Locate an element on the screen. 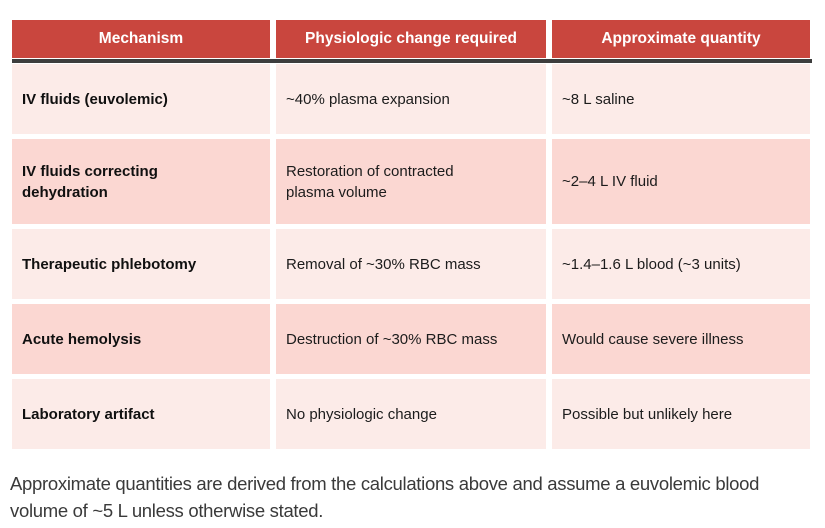  table-cell-mechanism: Laboratory artifact is located at coordinates (141, 414).